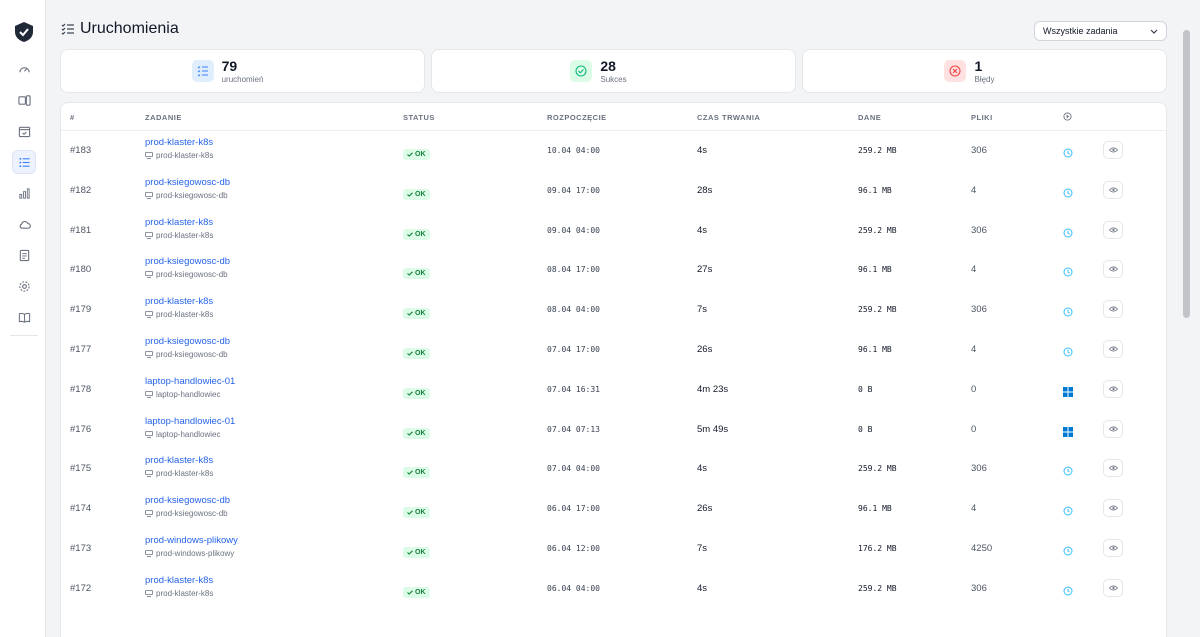  I want to click on cloud-icon, so click(24, 224).